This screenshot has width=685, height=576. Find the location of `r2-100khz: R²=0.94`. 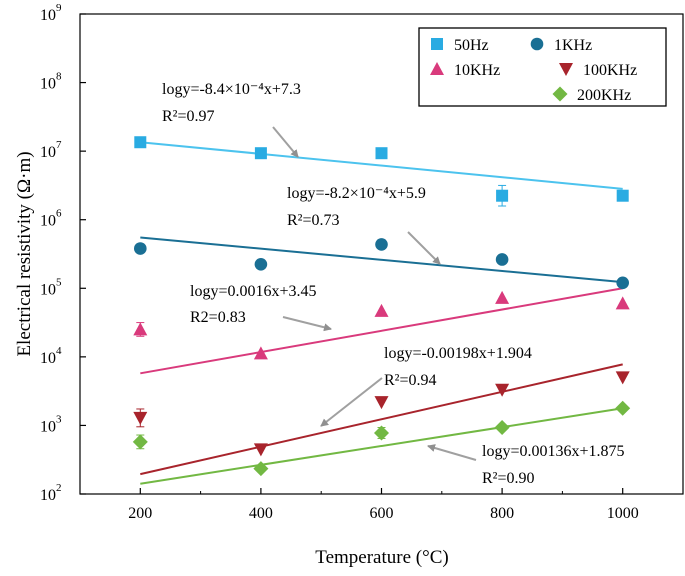

r2-100khz: R²=0.94 is located at coordinates (410, 380).